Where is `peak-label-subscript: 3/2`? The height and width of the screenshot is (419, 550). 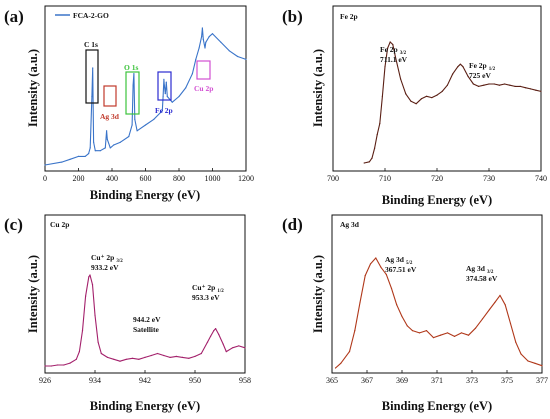
peak-label-subscript: 3/2 is located at coordinates (403, 53).